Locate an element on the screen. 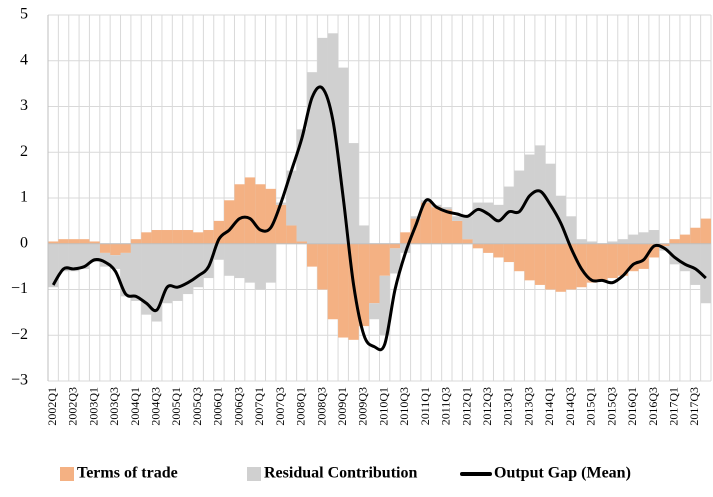 The image size is (713, 497). x-tick-label: 2015Q1 is located at coordinates (591, 406).